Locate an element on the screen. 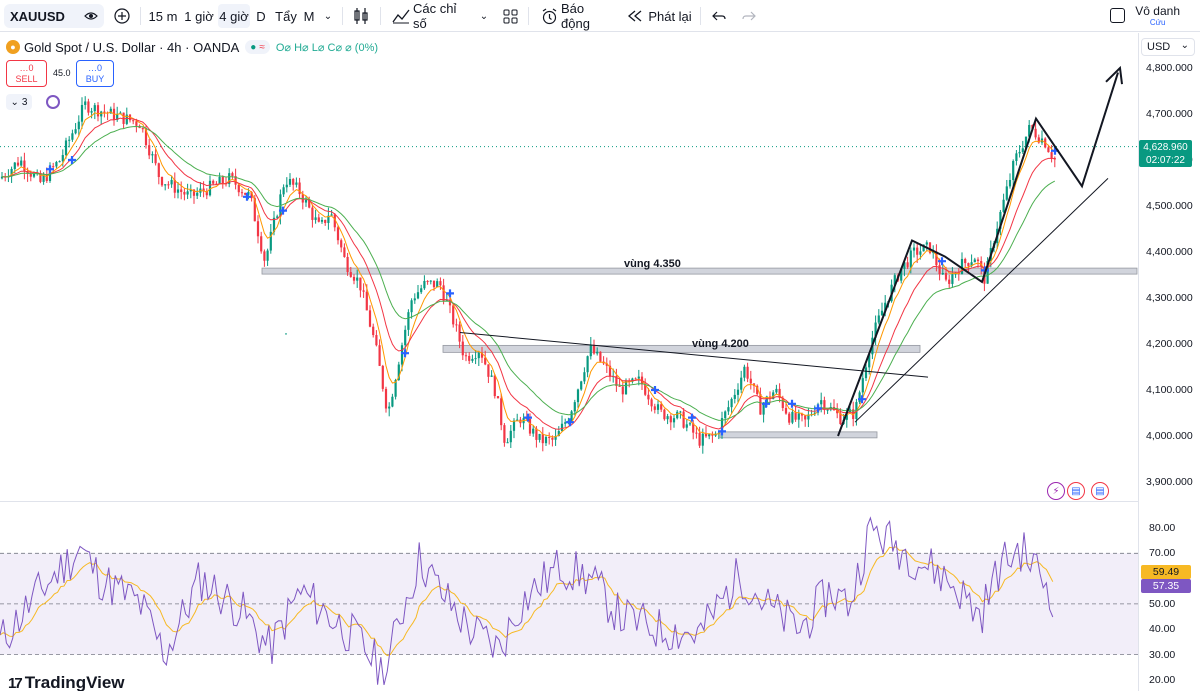 The height and width of the screenshot is (691, 1200). checkbox-icon is located at coordinates (1117, 15).